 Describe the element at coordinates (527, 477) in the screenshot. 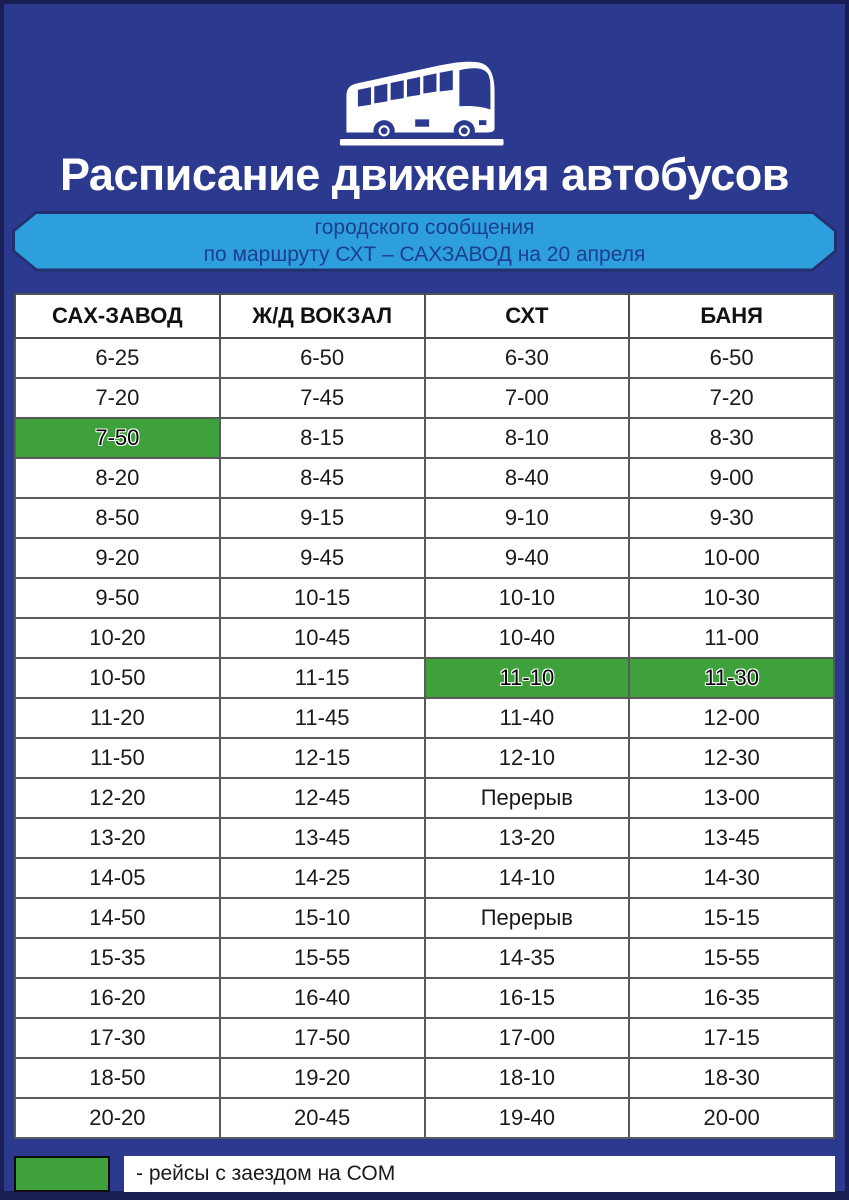

I see `time-cell: 8-40` at that location.